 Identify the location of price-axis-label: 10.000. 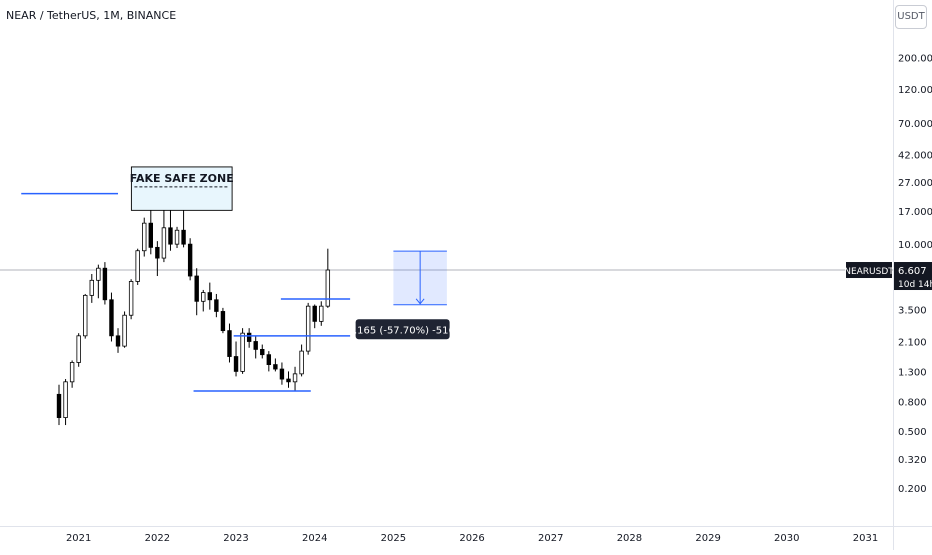
(915, 245).